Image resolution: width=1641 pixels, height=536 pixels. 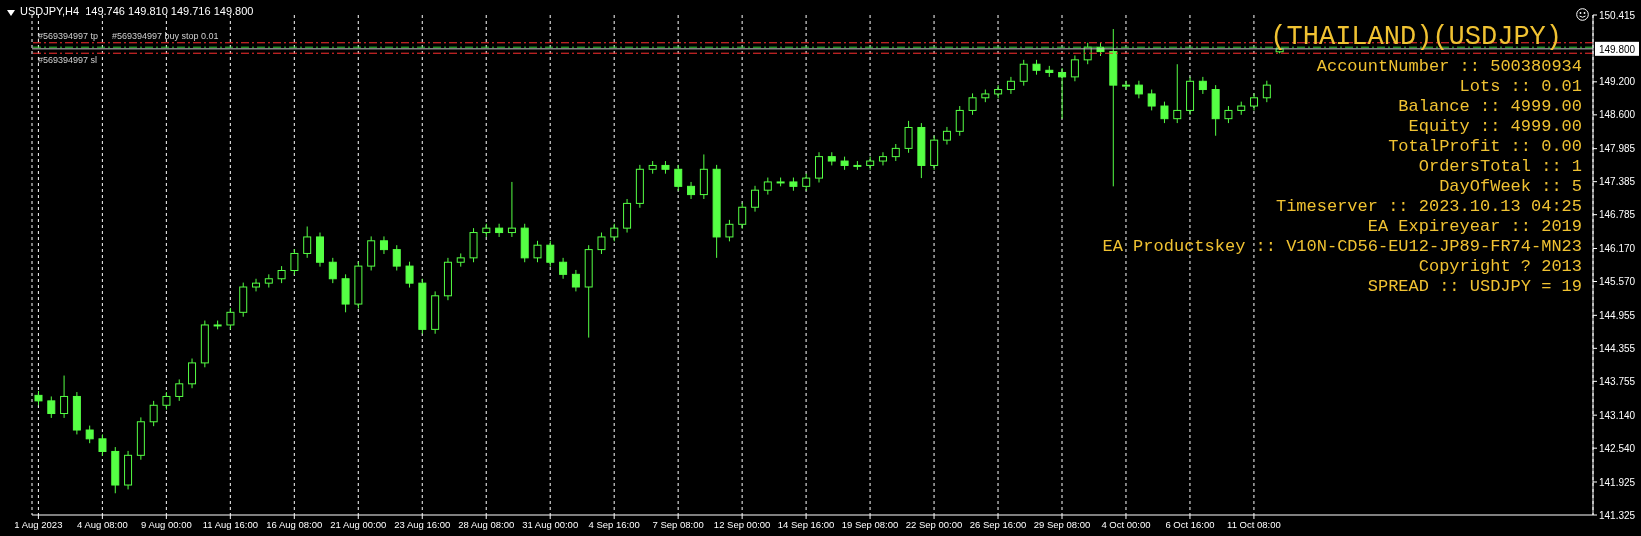 I want to click on y-tick-label: 143.755, so click(x=1617, y=381).